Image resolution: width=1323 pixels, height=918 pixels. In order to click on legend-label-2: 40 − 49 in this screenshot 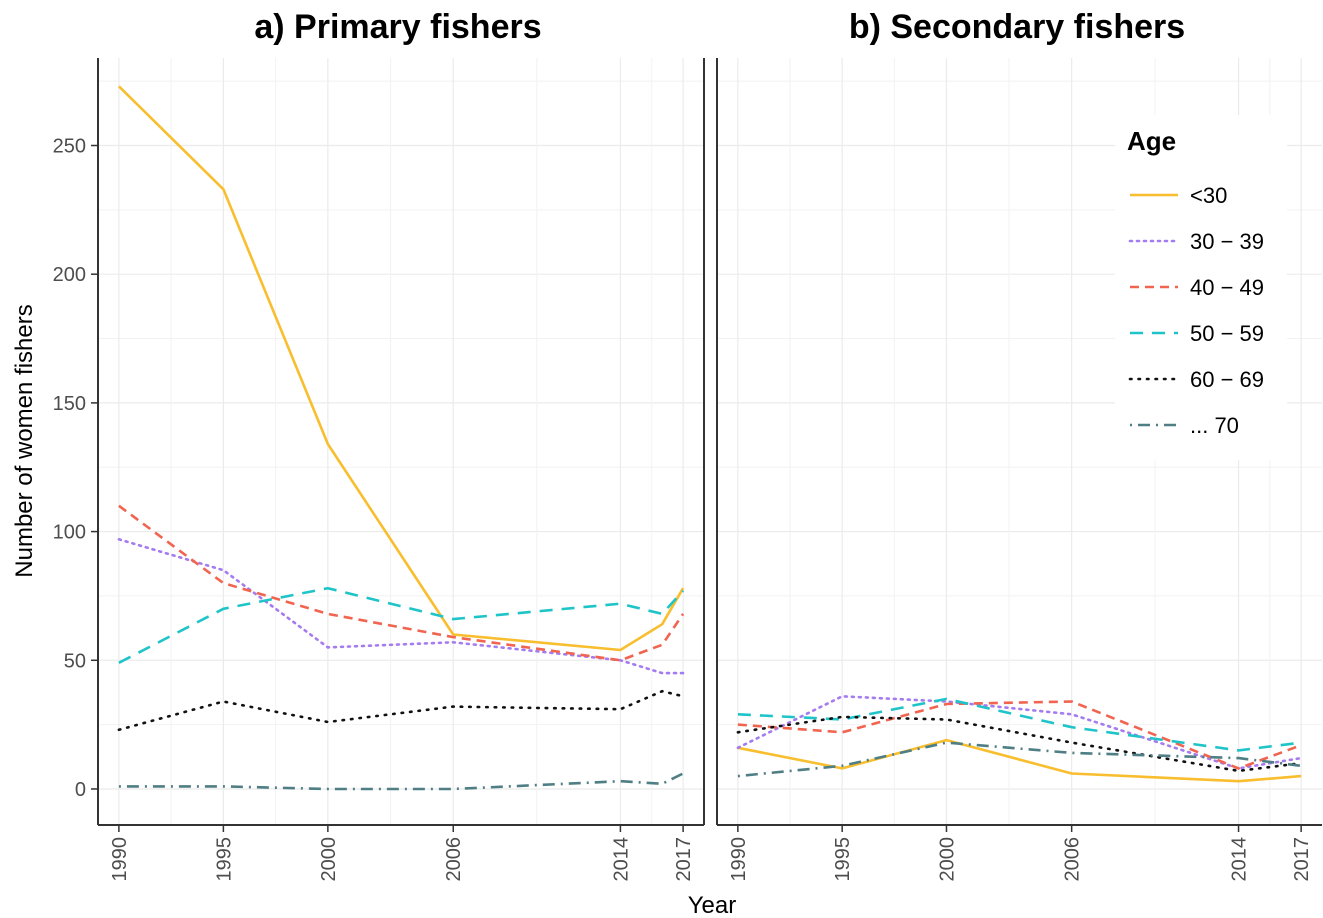, I will do `click(1227, 287)`.